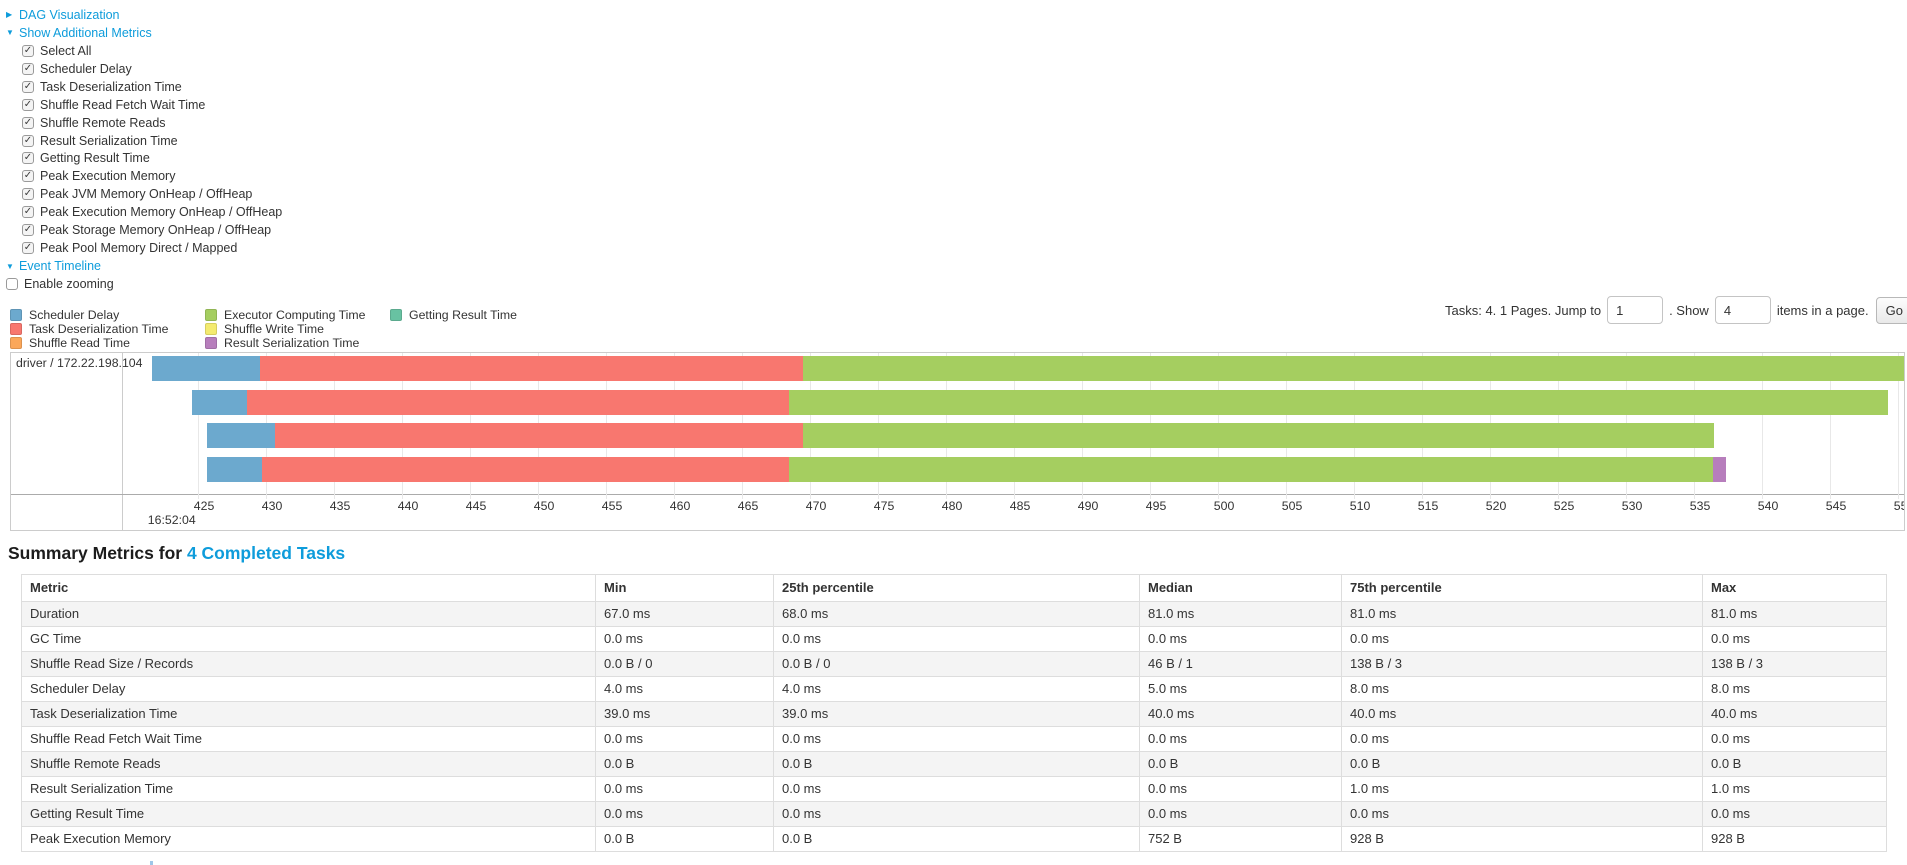 This screenshot has height=865, width=1907. What do you see at coordinates (952, 506) in the screenshot?
I see `axis-tick-label: 480` at bounding box center [952, 506].